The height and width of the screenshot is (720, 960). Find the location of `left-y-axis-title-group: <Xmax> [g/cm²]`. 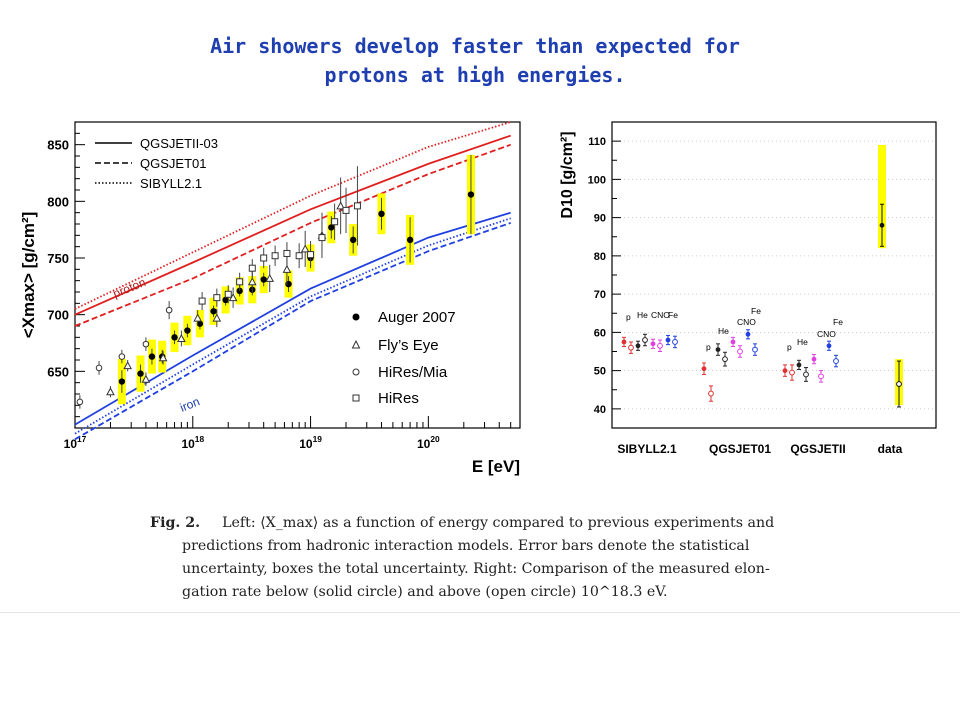

left-y-axis-title-group: <Xmax> [g/cm²] is located at coordinates (28, 275).